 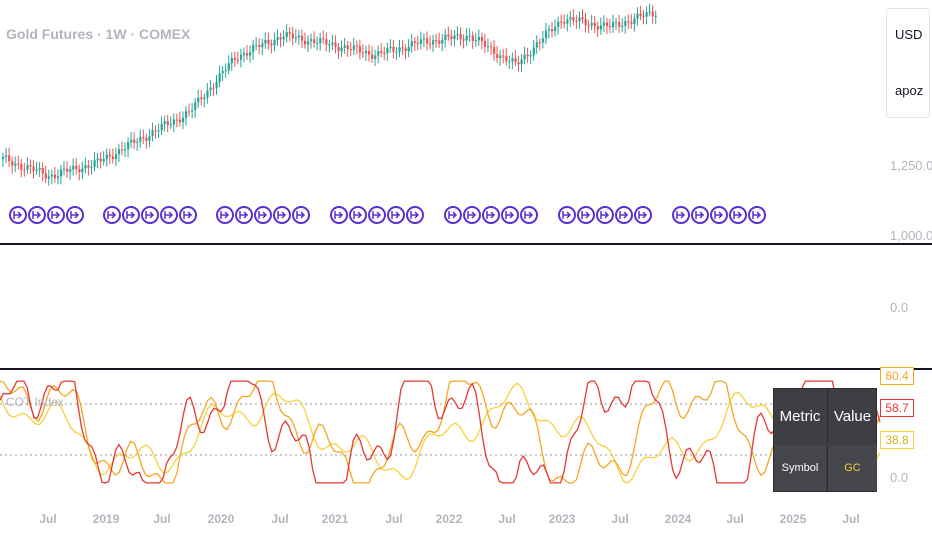 I want to click on currency-label: USD, so click(x=909, y=34).